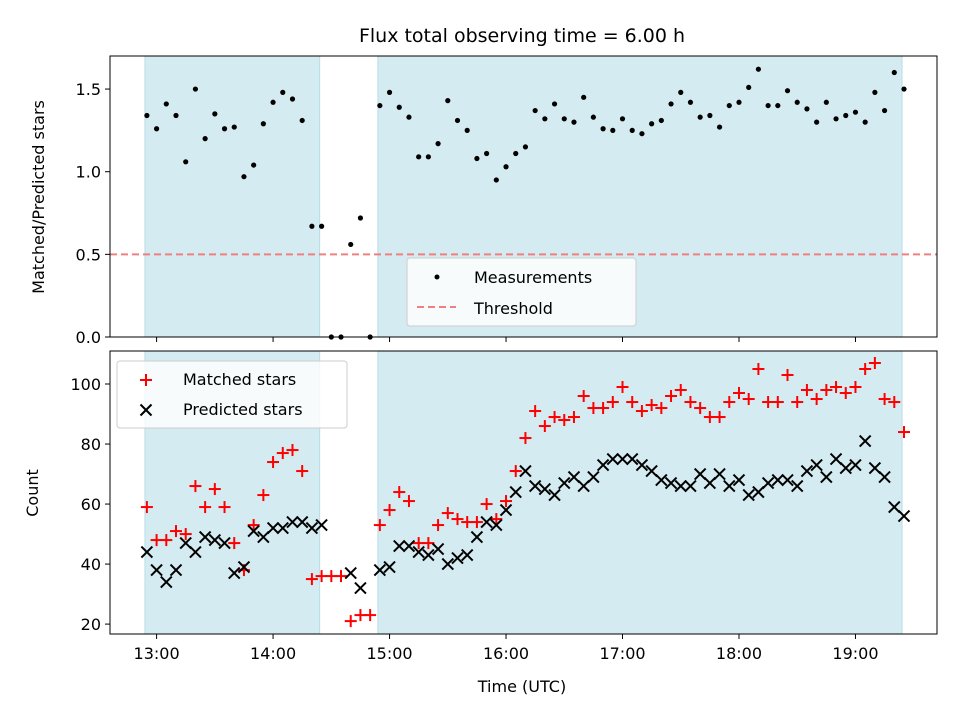 This screenshot has width=960, height=720. What do you see at coordinates (739, 653) in the screenshot?
I see `x-tick-label: 18:00` at bounding box center [739, 653].